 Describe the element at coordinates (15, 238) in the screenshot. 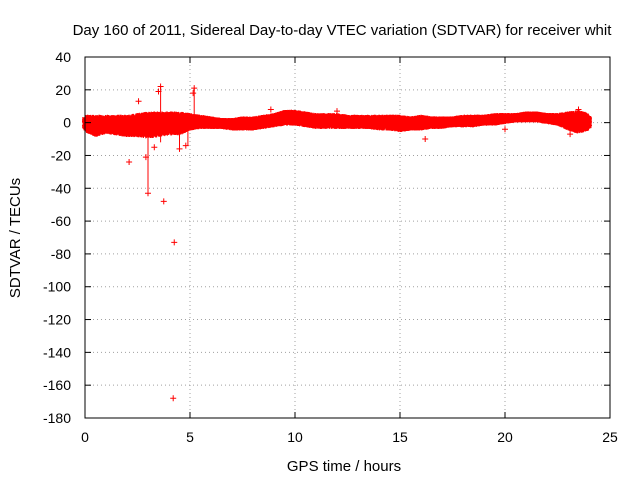

I see `y-axis-label: SDTVAR / TECUs` at that location.